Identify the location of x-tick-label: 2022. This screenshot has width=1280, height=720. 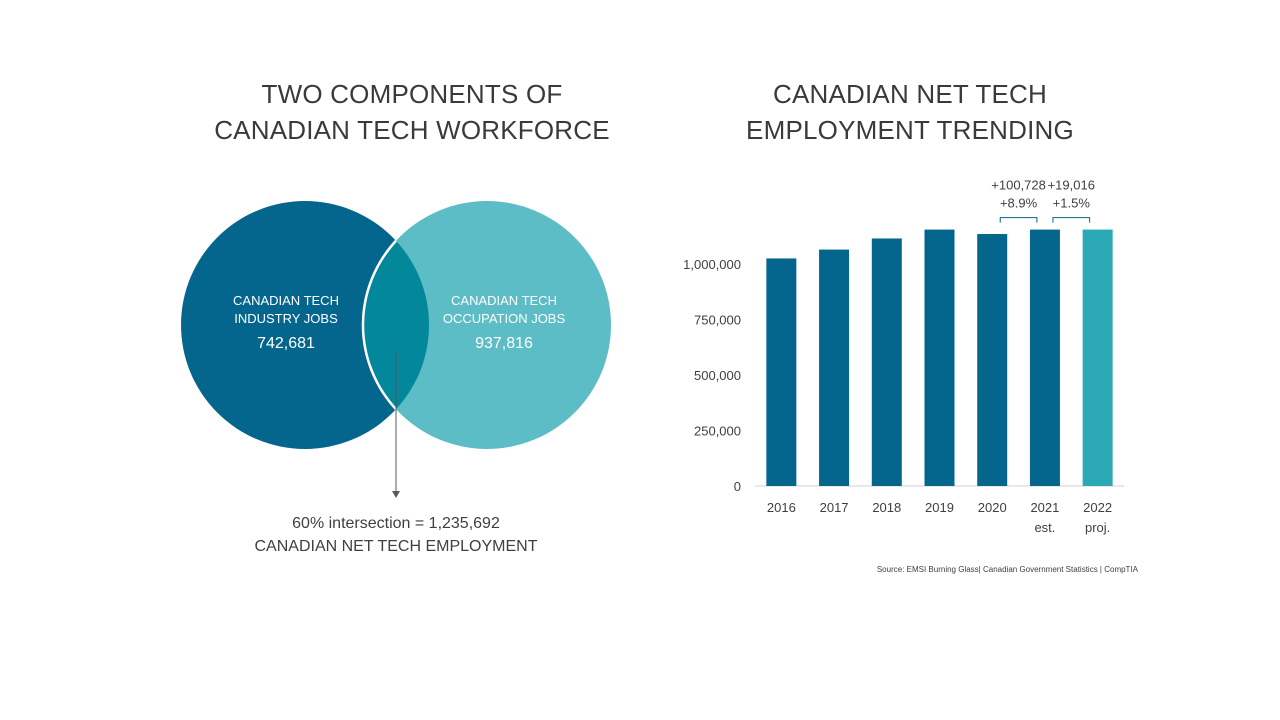
(1097, 507).